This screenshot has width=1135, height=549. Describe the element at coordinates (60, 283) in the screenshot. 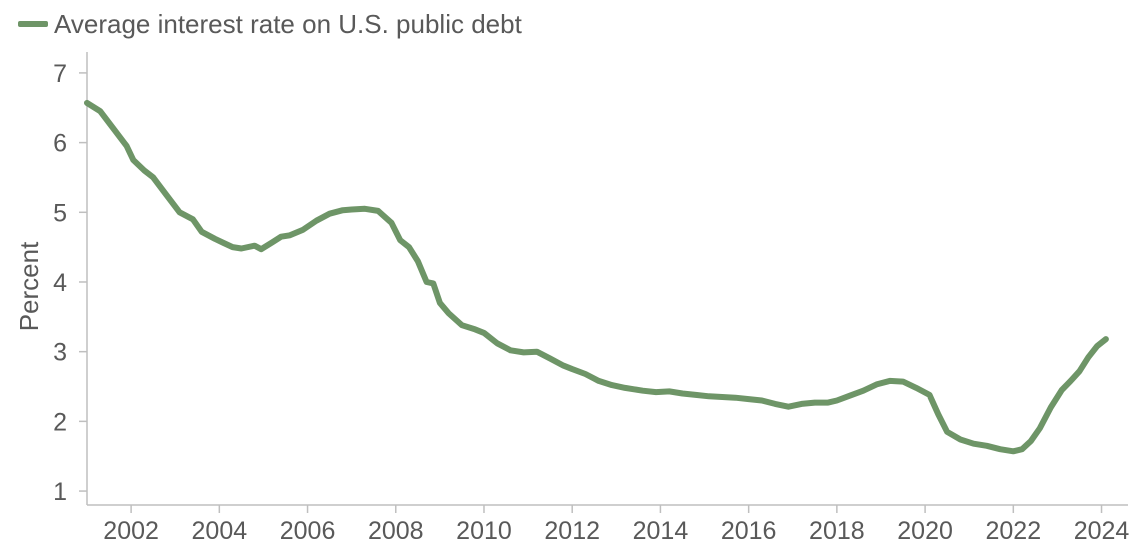

I see `y-tick-label: 4` at that location.